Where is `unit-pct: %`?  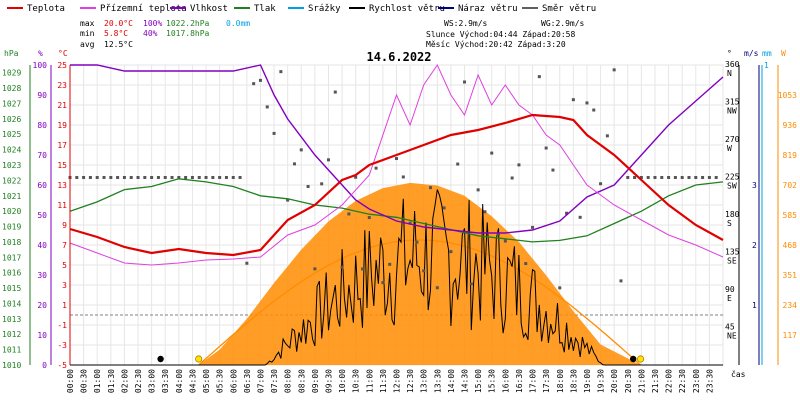
unit-pct: % is located at coordinates (40, 53).